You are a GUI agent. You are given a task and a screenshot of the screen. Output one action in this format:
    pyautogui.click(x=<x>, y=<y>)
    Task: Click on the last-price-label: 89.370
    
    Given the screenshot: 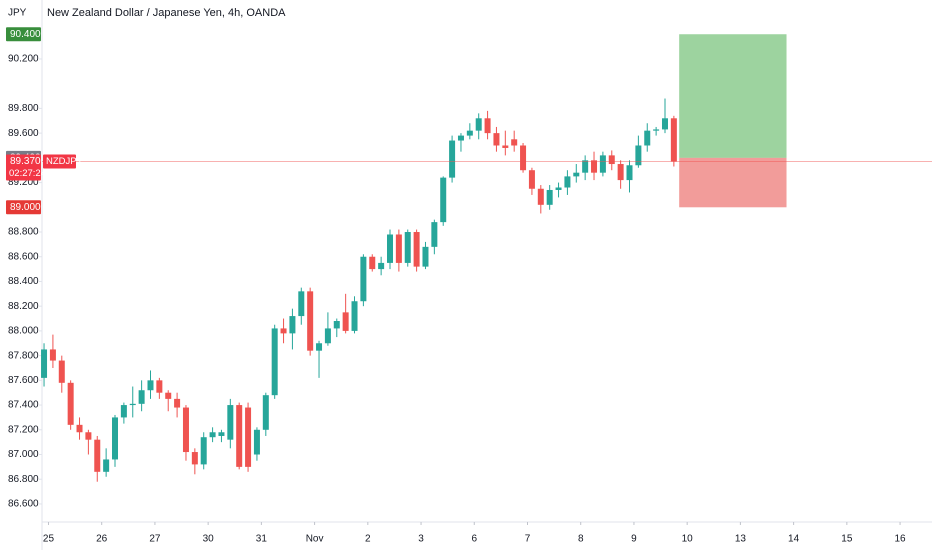 What is the action you would take?
    pyautogui.click(x=25, y=161)
    